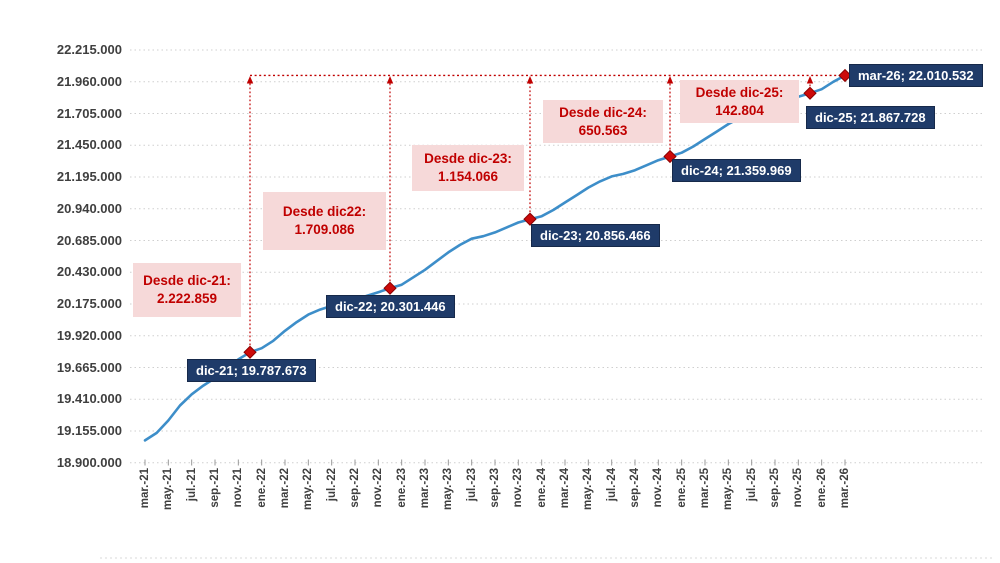  Describe the element at coordinates (89, 431) in the screenshot. I see `y-axis-label: 19.155.000` at that location.